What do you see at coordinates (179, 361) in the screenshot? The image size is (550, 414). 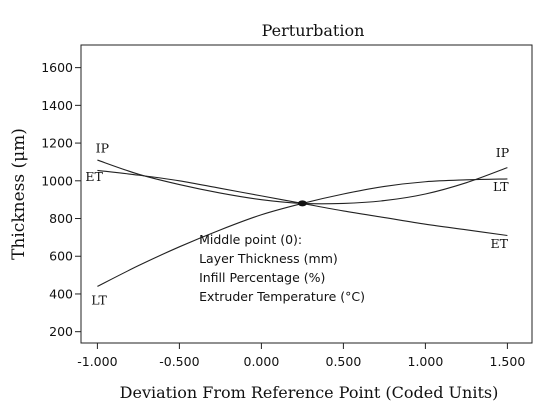 I see `x-tick-label: -0.500` at bounding box center [179, 361].